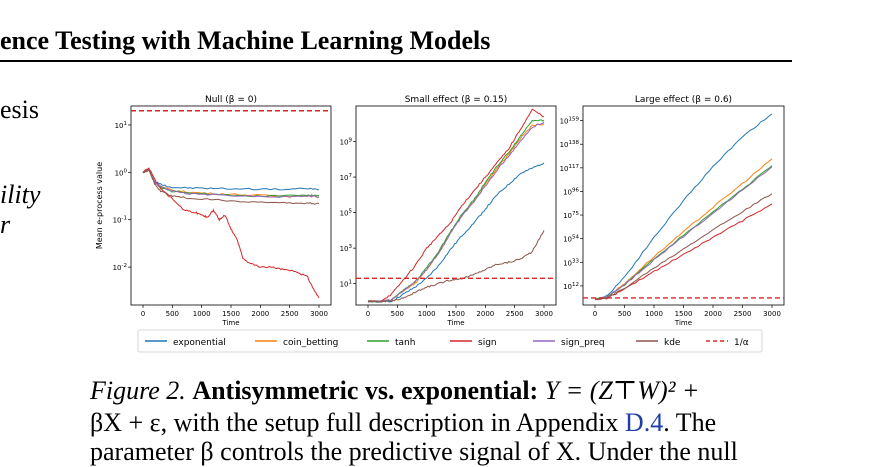  I want to click on legend-label: sign_preq, so click(583, 343).